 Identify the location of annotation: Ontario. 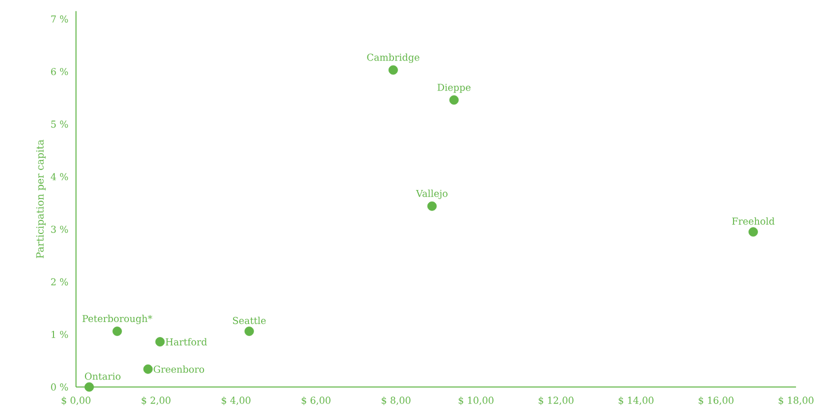
(102, 376).